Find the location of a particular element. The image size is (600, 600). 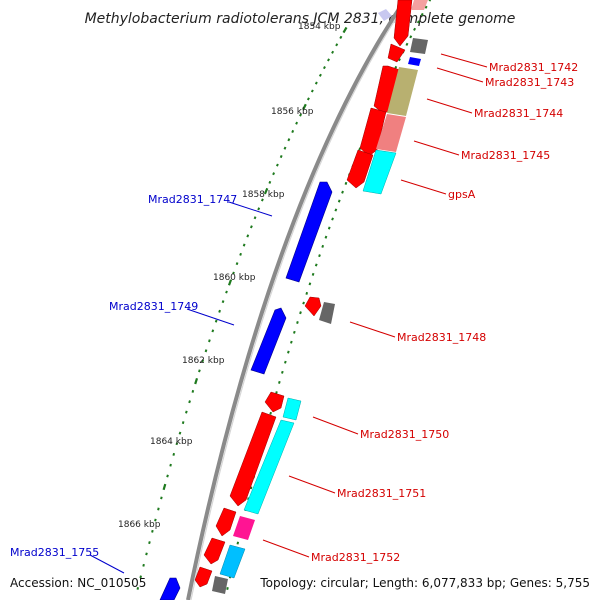

kbp-tick-label: 1862 kbp is located at coordinates (203, 361).